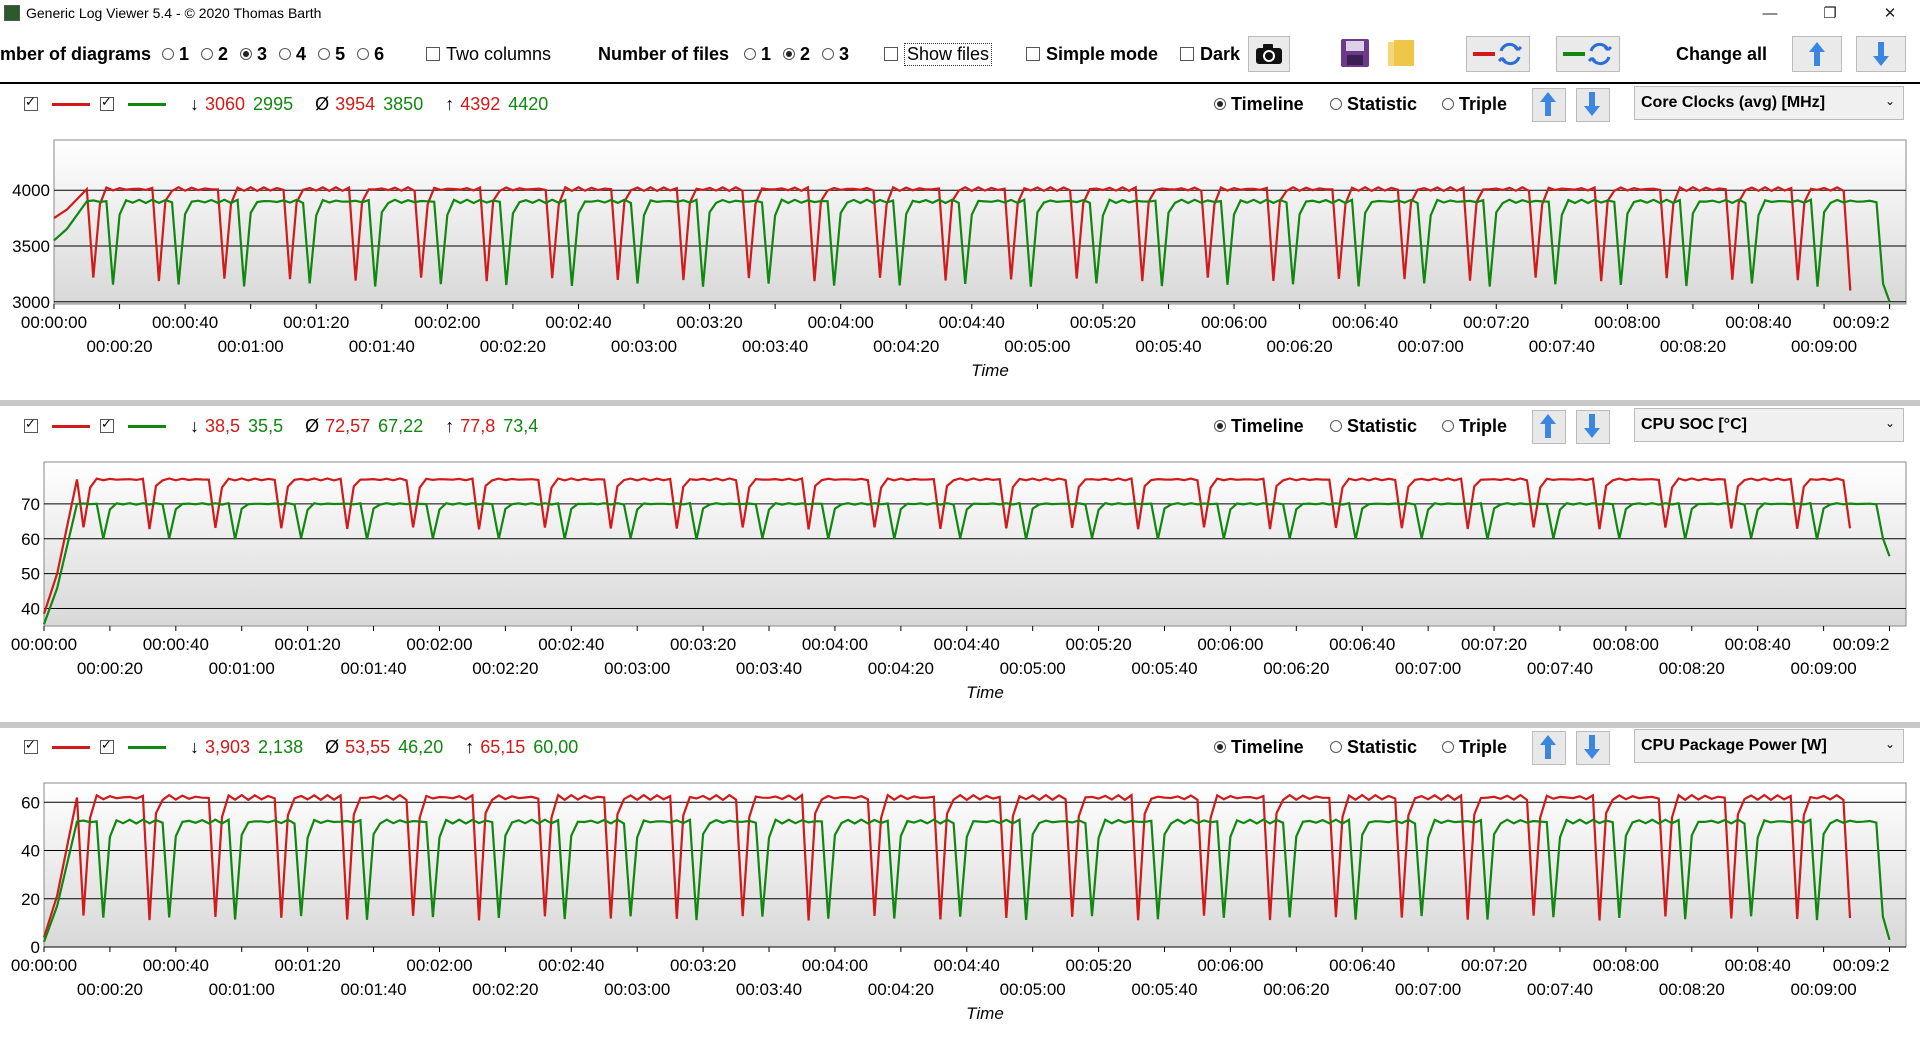  Describe the element at coordinates (1830, 13) in the screenshot. I see `restore-button: ❐` at that location.